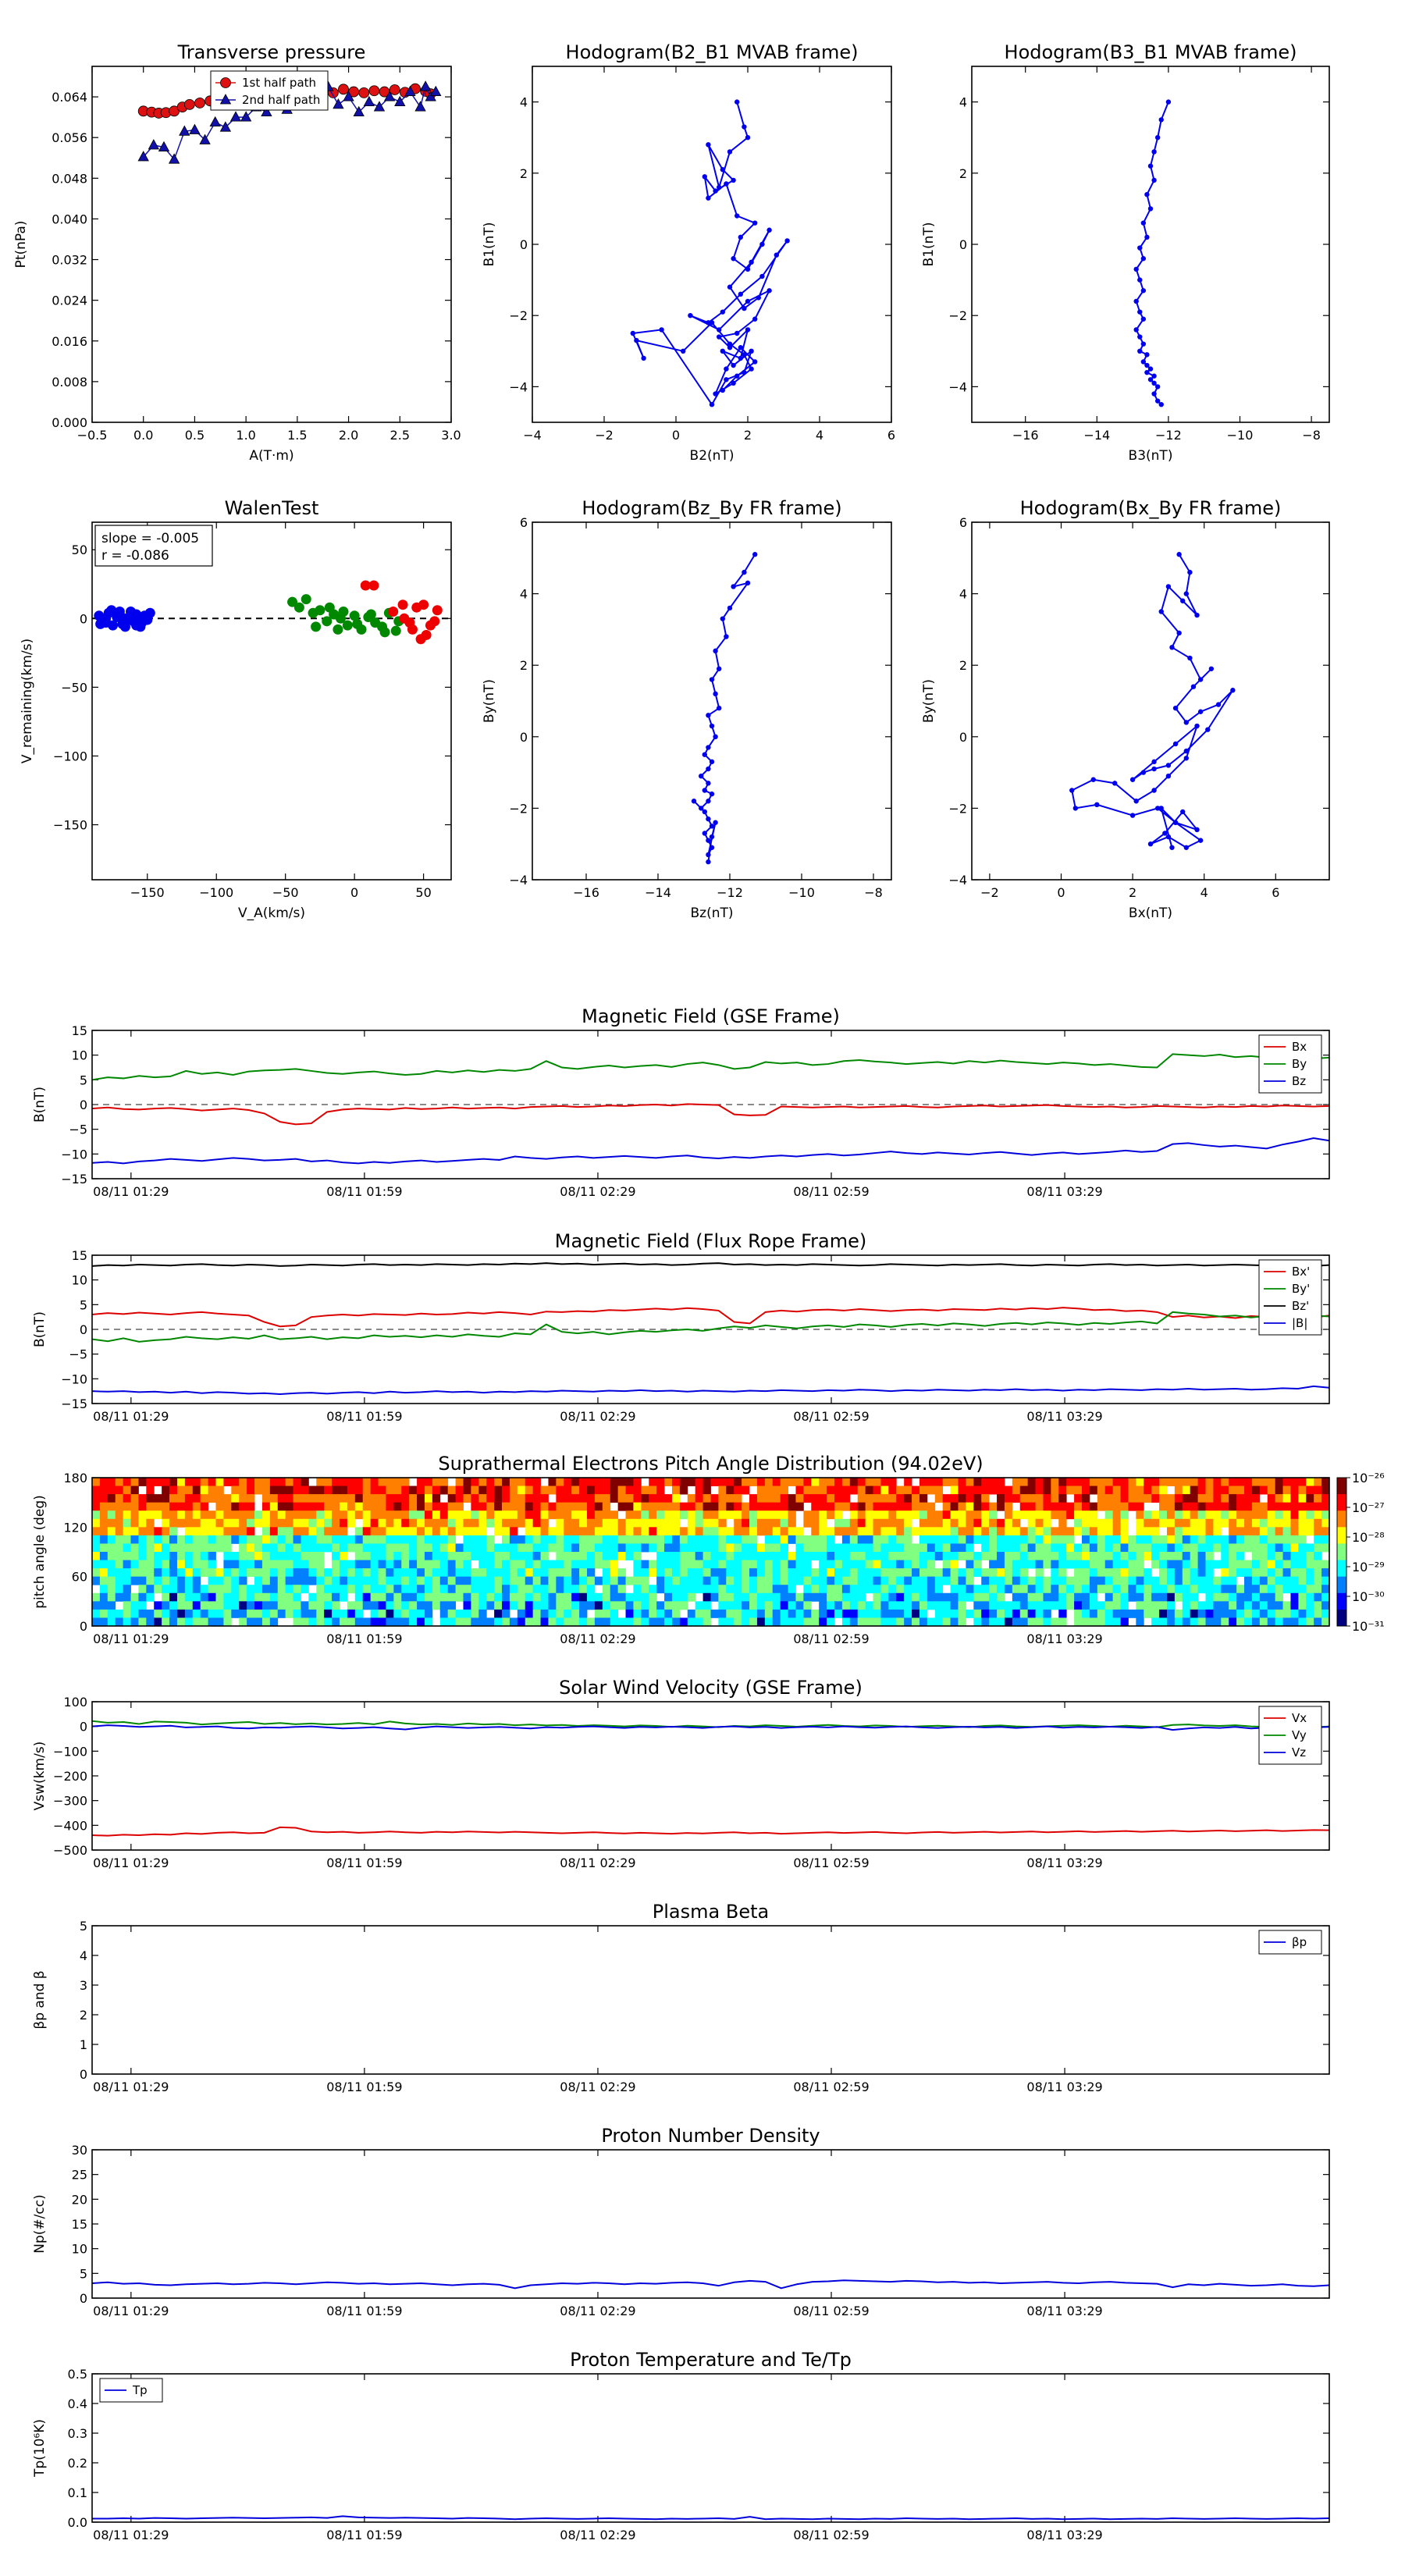 Image resolution: width=1405 pixels, height=2576 pixels. What do you see at coordinates (1368, 1478) in the screenshot?
I see `colorbar-label: 10⁻²⁶` at bounding box center [1368, 1478].